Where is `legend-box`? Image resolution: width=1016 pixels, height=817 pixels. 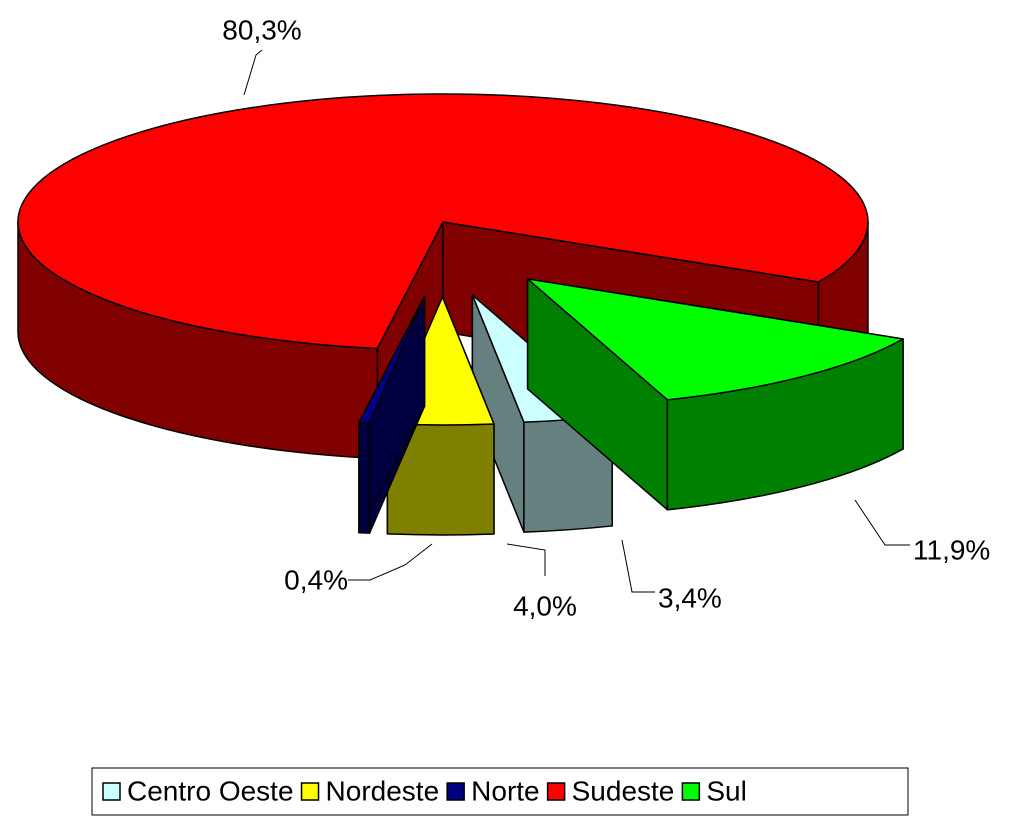
legend-box is located at coordinates (500, 791).